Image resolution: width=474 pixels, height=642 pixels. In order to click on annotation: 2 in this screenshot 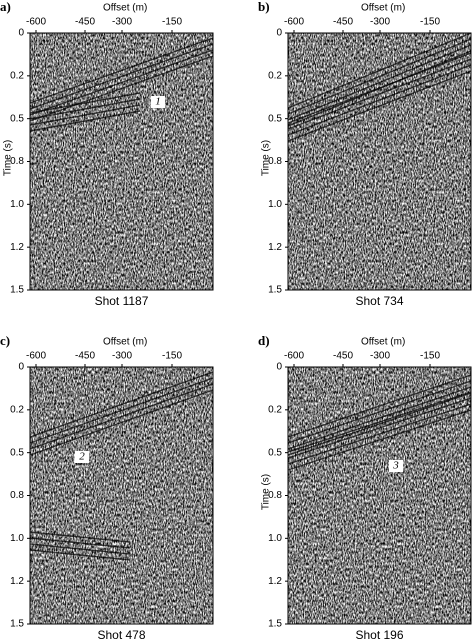, I will do `click(82, 457)`.